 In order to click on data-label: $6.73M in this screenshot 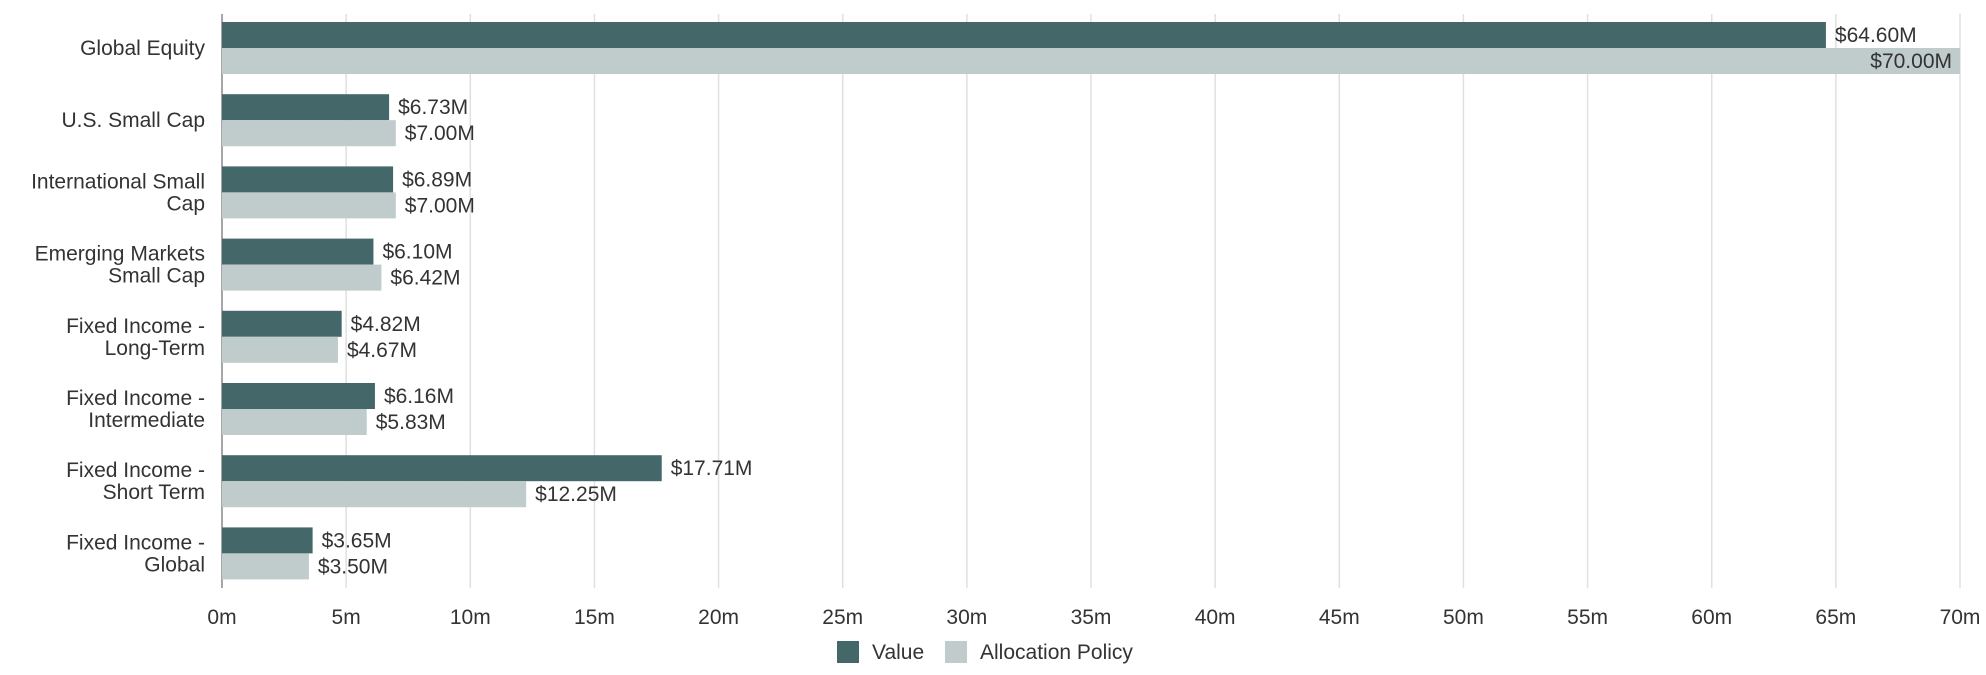, I will do `click(433, 107)`.